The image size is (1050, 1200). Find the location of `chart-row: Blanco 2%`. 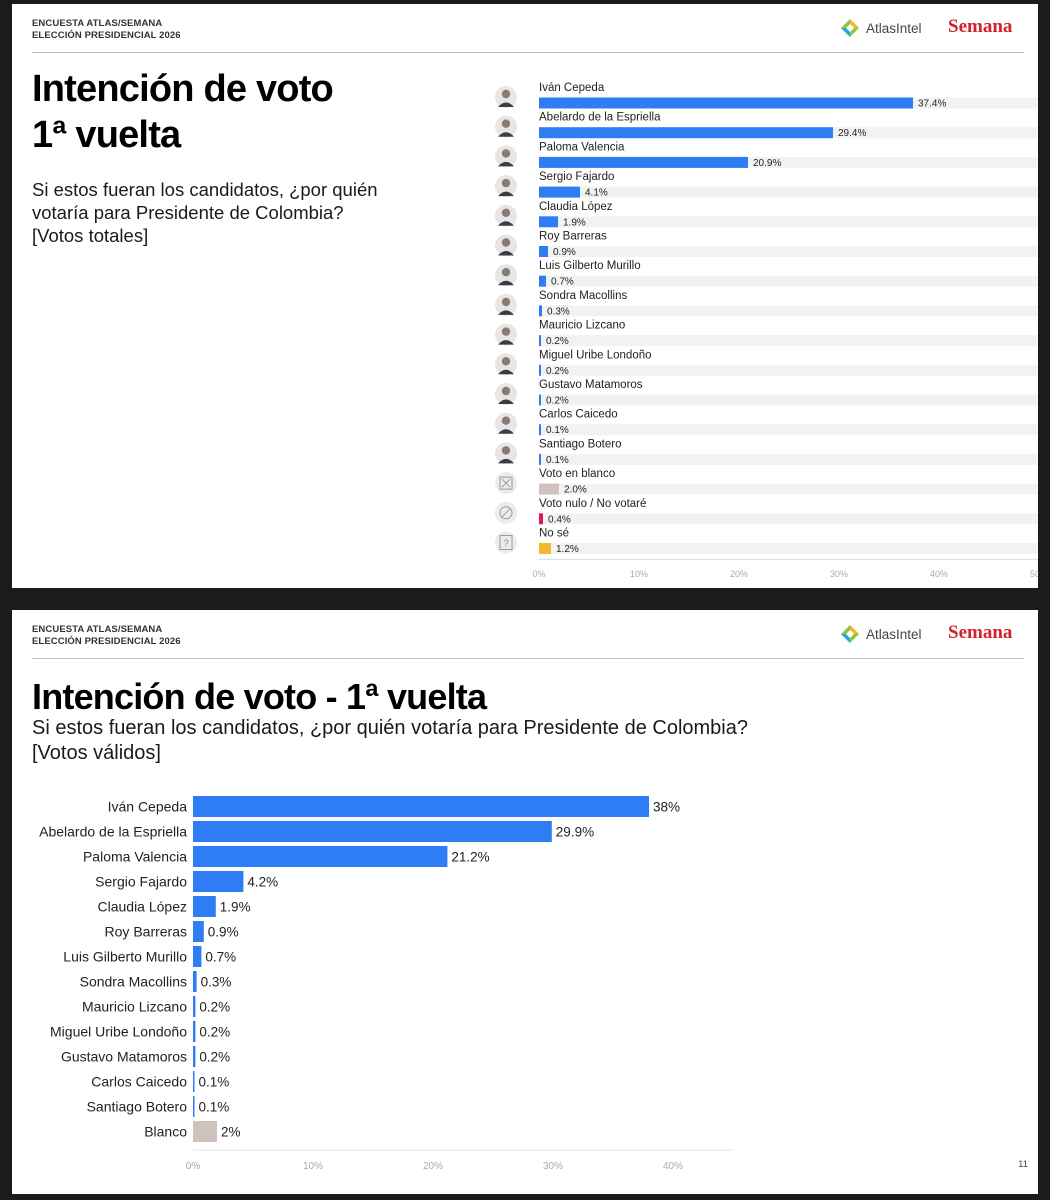

chart-row: Blanco 2% is located at coordinates (192, 1131).